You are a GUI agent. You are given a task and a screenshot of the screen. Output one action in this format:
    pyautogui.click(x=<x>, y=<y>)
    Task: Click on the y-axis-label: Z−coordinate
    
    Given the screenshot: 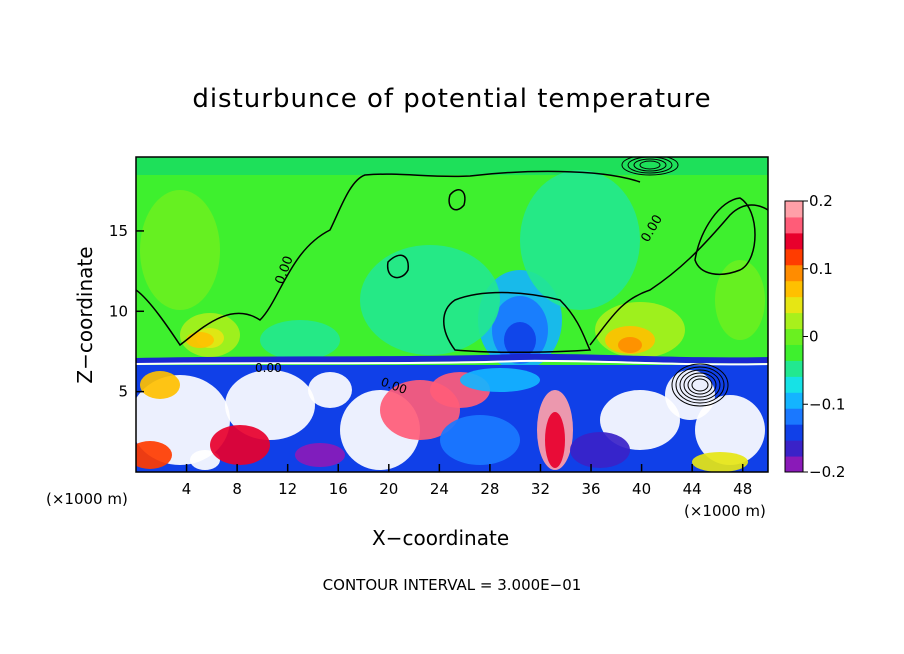 What is the action you would take?
    pyautogui.click(x=85, y=315)
    